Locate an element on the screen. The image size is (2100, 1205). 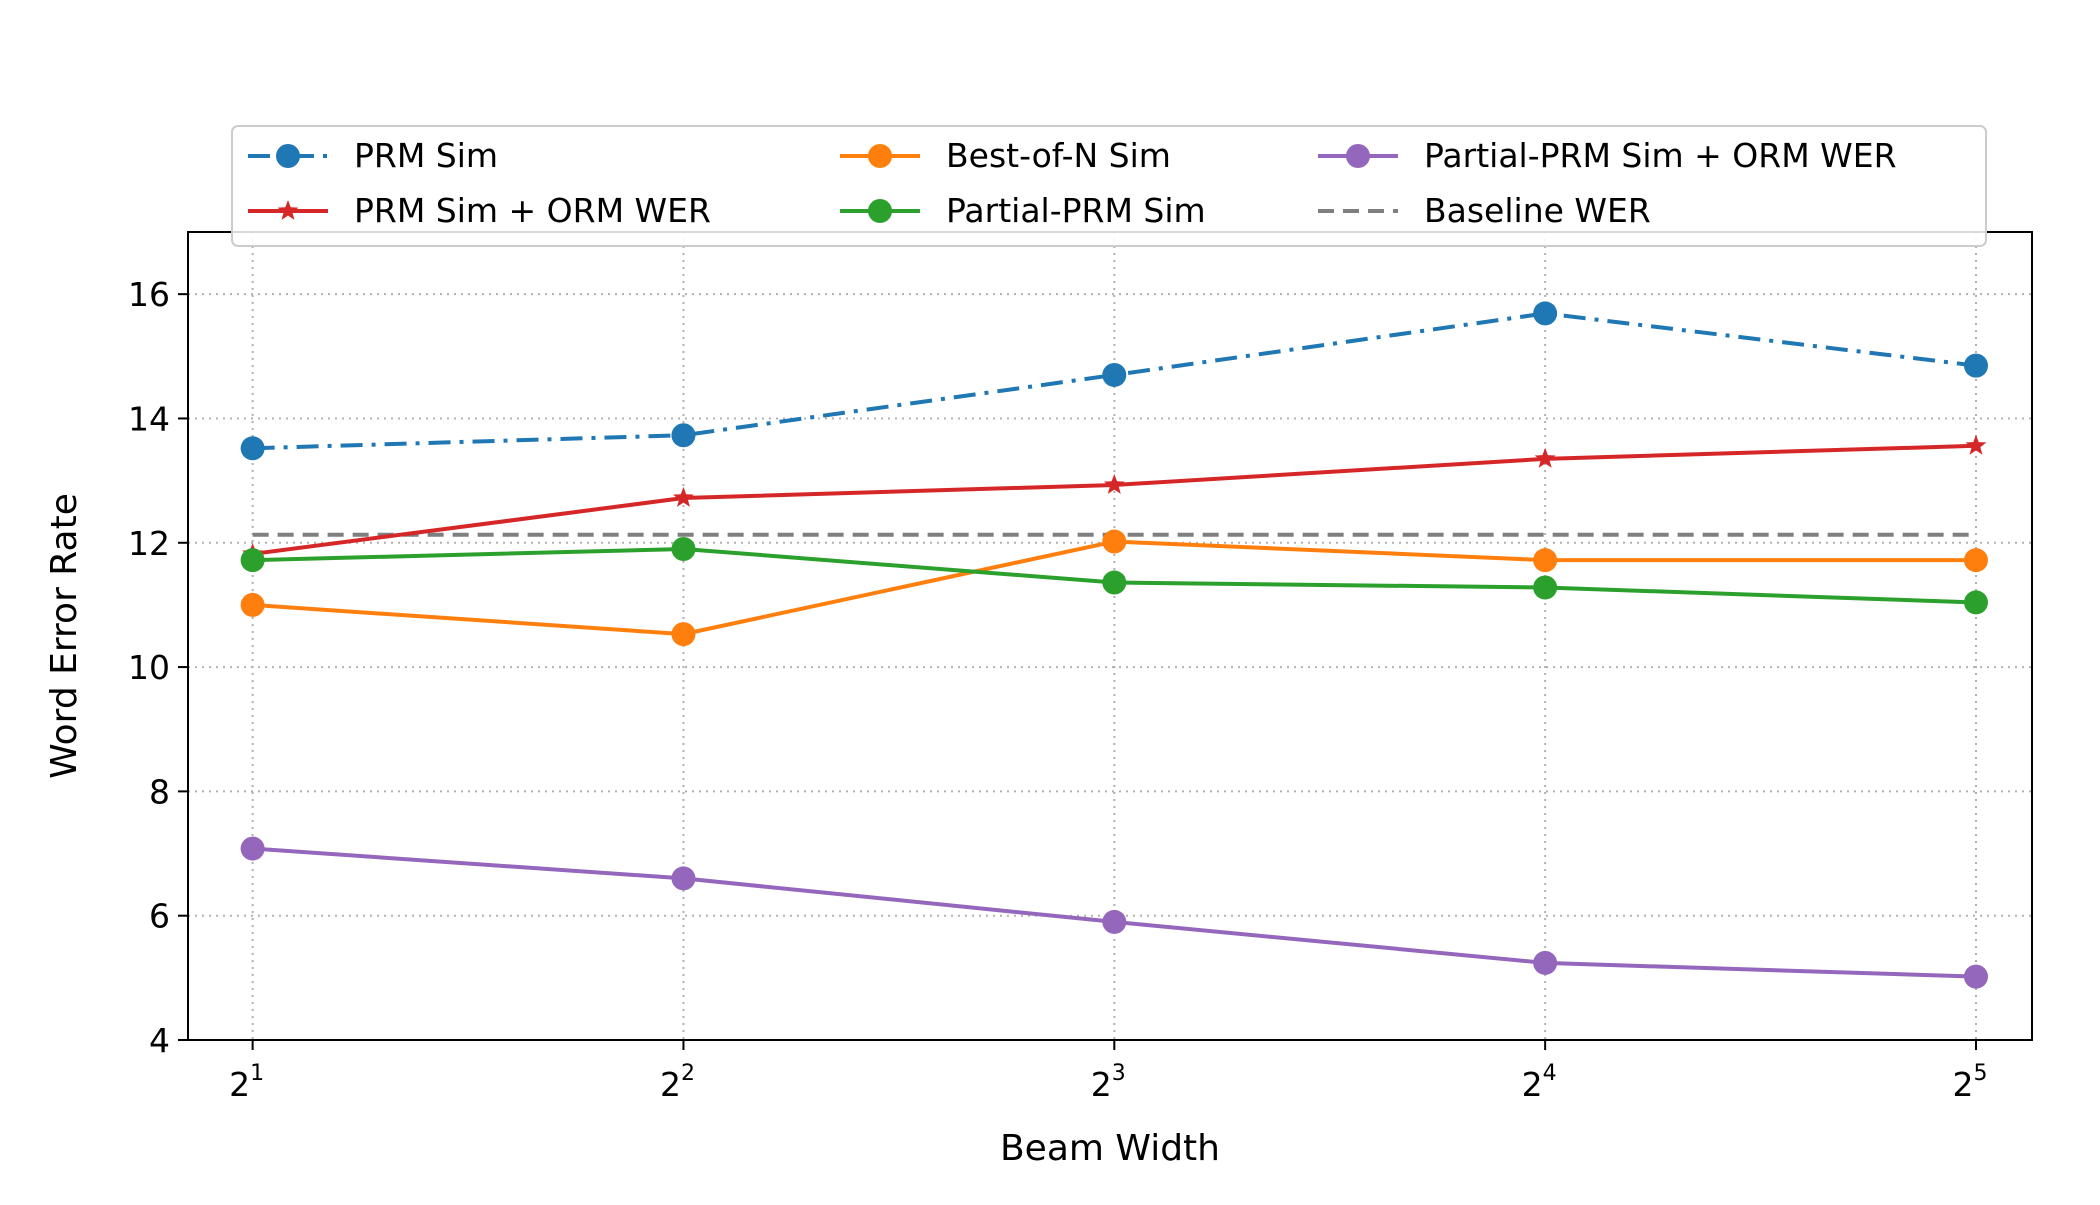
legend-label: Best-of-N Sim is located at coordinates (1058, 155).